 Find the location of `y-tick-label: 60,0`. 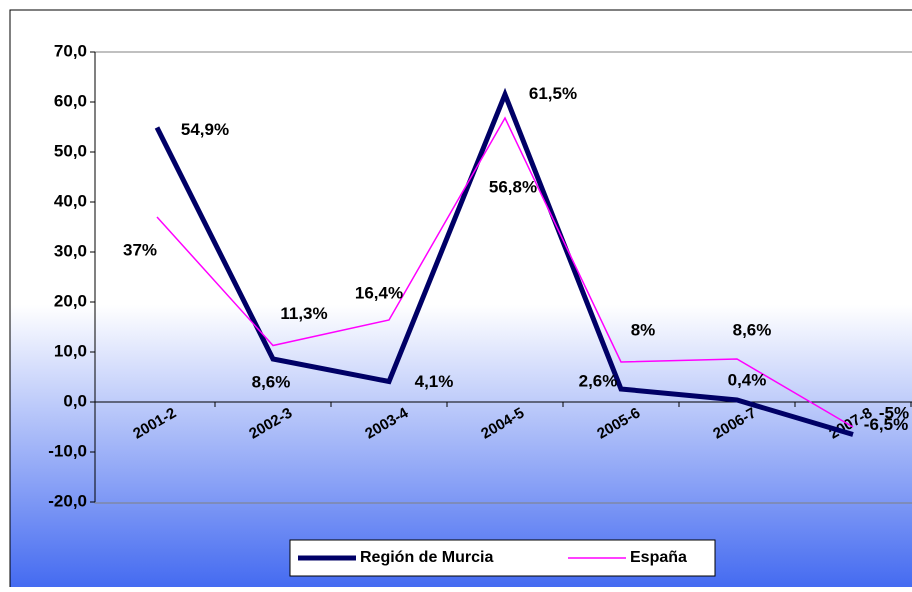

y-tick-label: 60,0 is located at coordinates (70, 100).